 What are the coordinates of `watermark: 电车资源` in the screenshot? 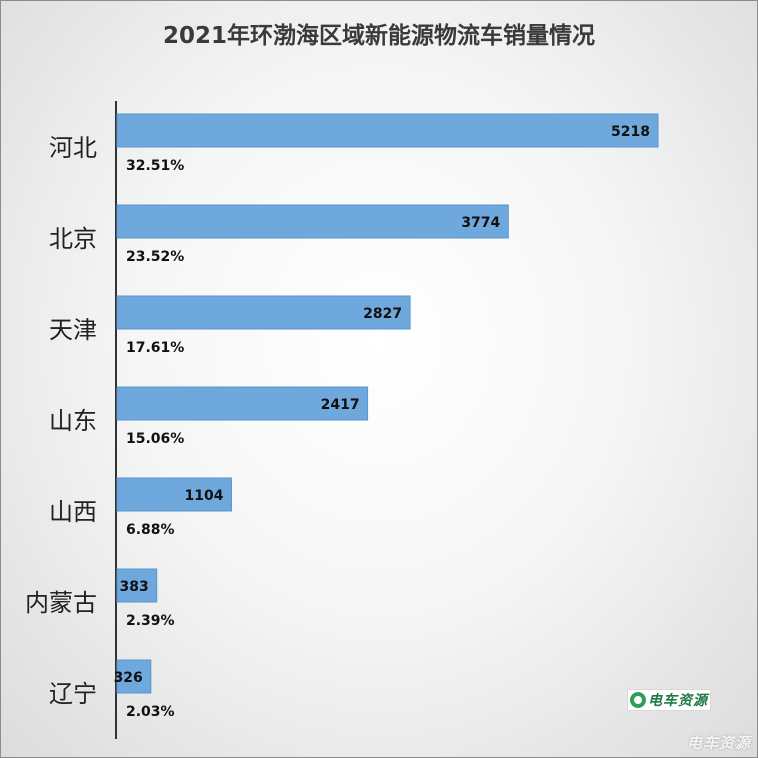 It's located at (718, 743).